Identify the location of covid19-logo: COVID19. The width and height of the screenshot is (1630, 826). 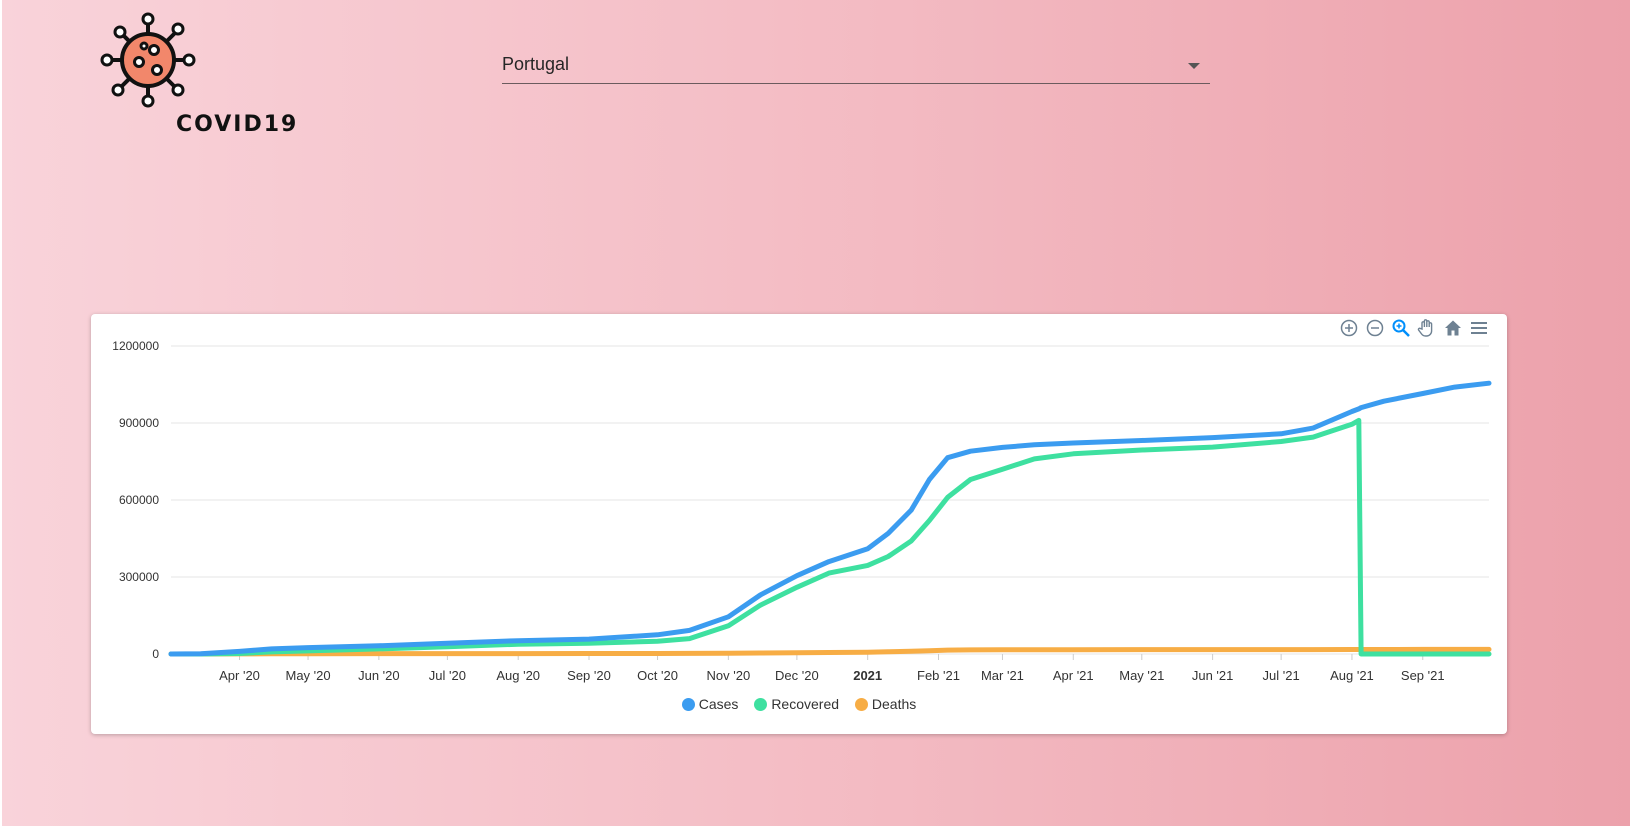
(191, 73).